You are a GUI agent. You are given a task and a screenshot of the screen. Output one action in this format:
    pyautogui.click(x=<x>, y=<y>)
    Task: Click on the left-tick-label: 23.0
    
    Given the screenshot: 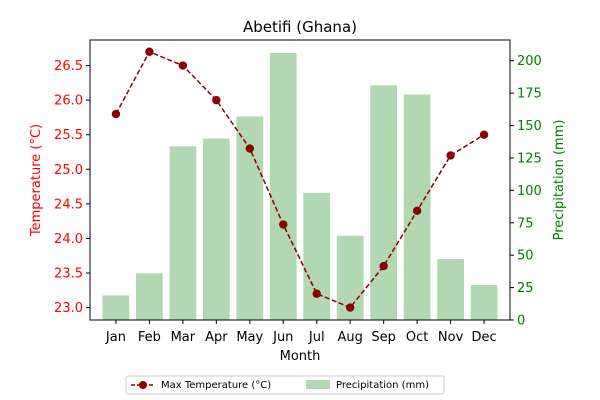 What is the action you would take?
    pyautogui.click(x=68, y=308)
    